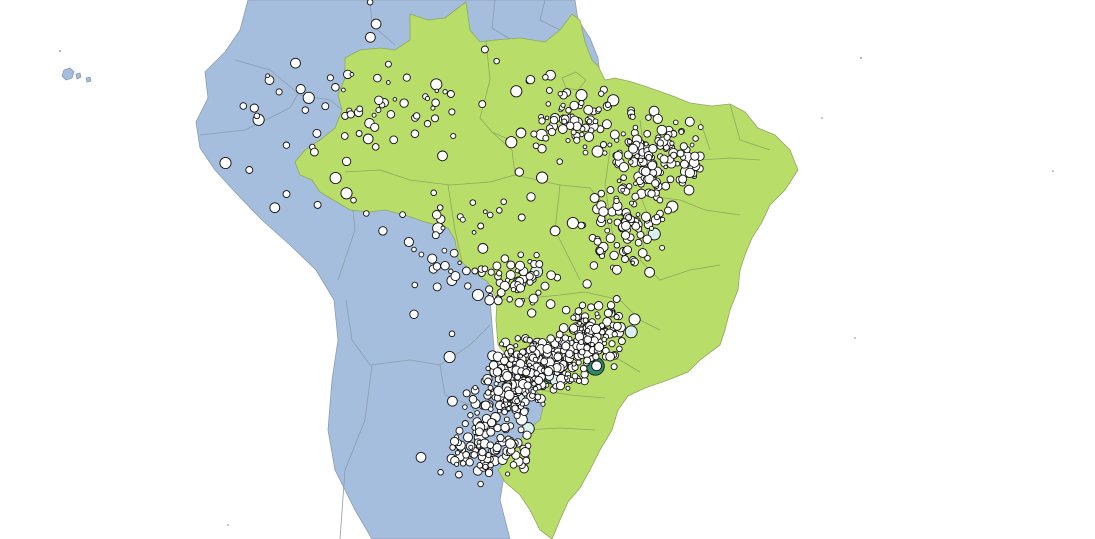  Describe the element at coordinates (574, 81) in the screenshot. I see `marajo-island` at that location.